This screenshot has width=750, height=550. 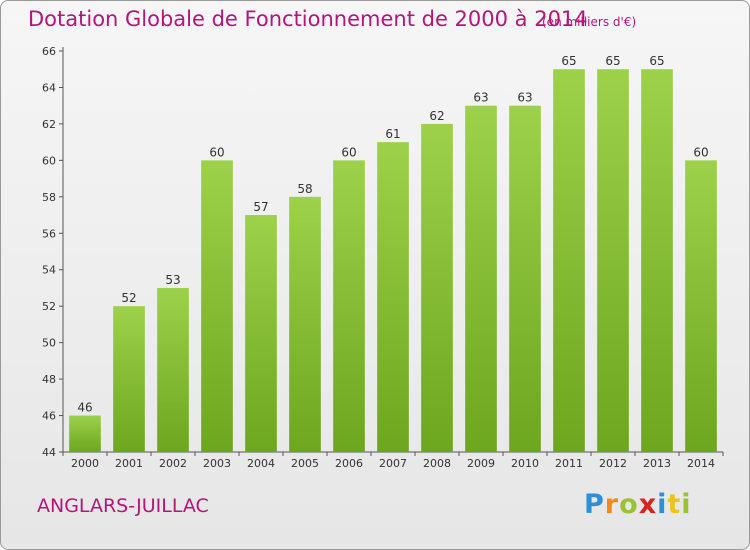 What do you see at coordinates (349, 306) in the screenshot?
I see `bar-2006` at bounding box center [349, 306].